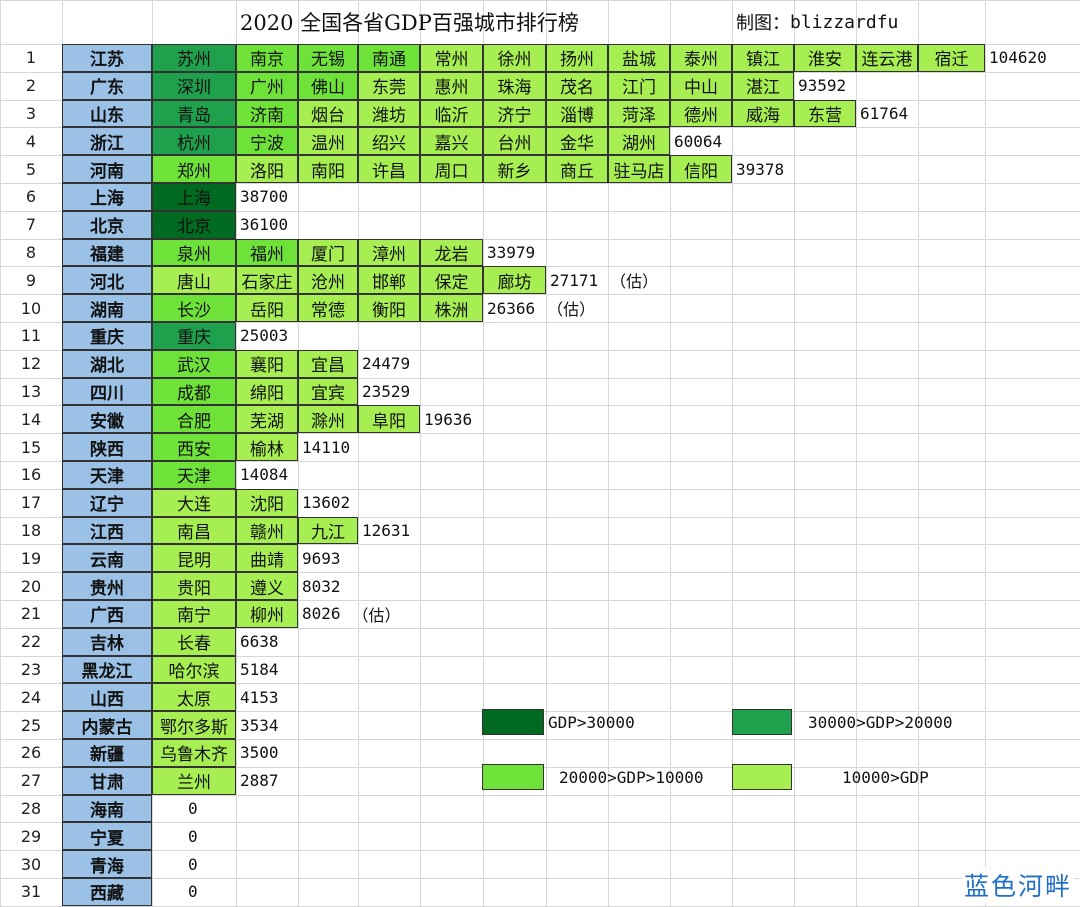 Image resolution: width=1080 pixels, height=907 pixels. Describe the element at coordinates (297, 336) in the screenshot. I see `gdp-value: 25003` at that location.